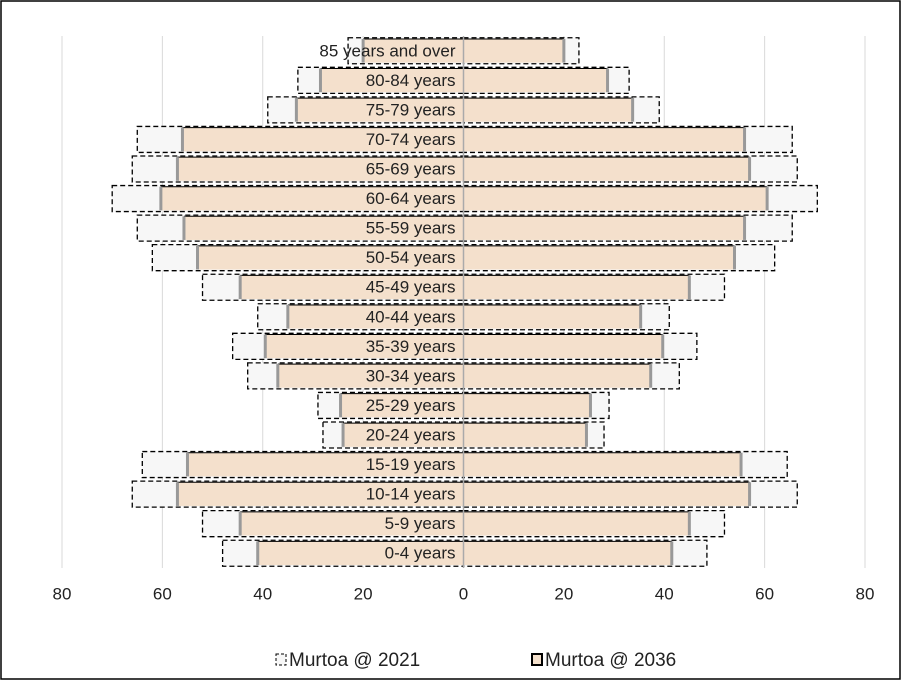 This screenshot has height=680, width=901. Describe the element at coordinates (463, 593) in the screenshot. I see `x-tick-label: 0` at that location.